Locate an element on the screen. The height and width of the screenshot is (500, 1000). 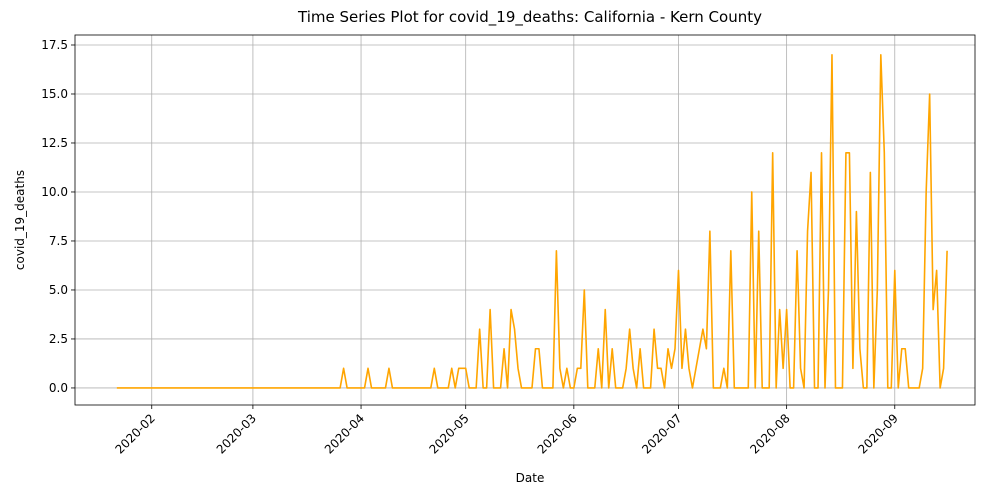
y-tick-label: 5.0 is located at coordinates (58, 290).